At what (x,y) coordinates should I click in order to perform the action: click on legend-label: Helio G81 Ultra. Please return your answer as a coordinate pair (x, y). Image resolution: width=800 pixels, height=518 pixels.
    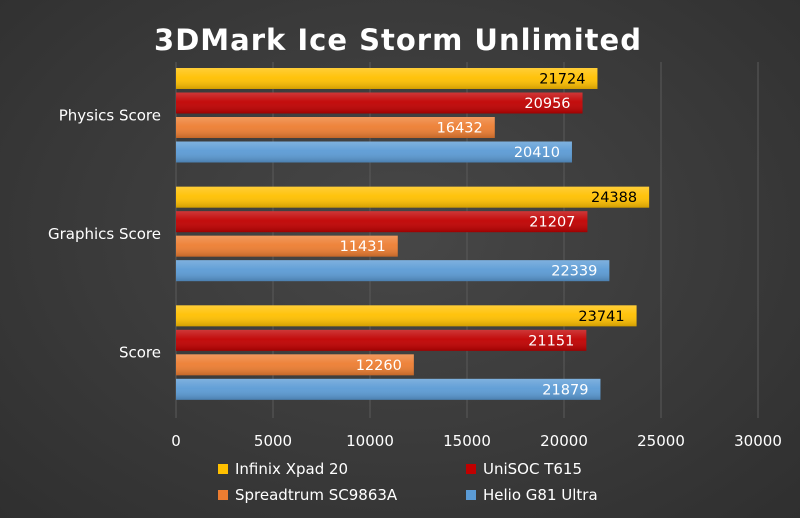
    Looking at the image, I should click on (540, 495).